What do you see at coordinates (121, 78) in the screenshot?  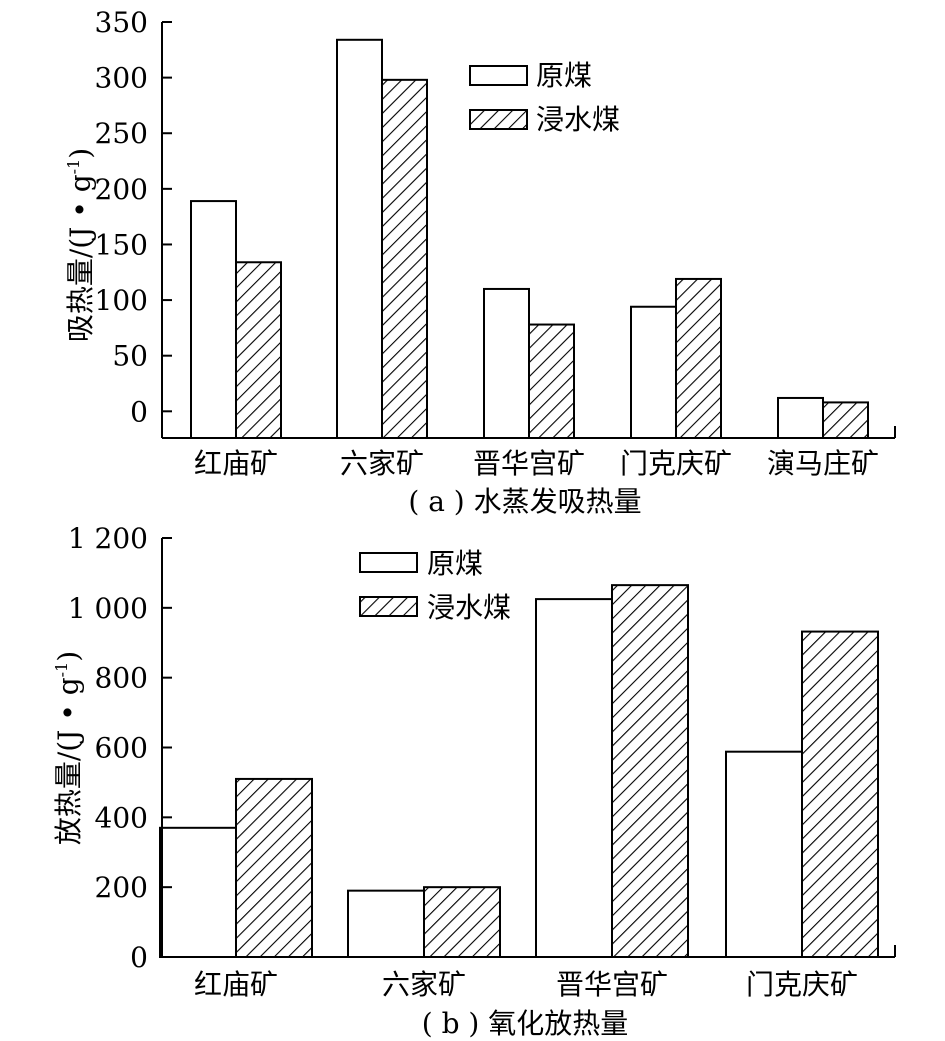 I see `panel-a-y-tick-label: 300` at bounding box center [121, 78].